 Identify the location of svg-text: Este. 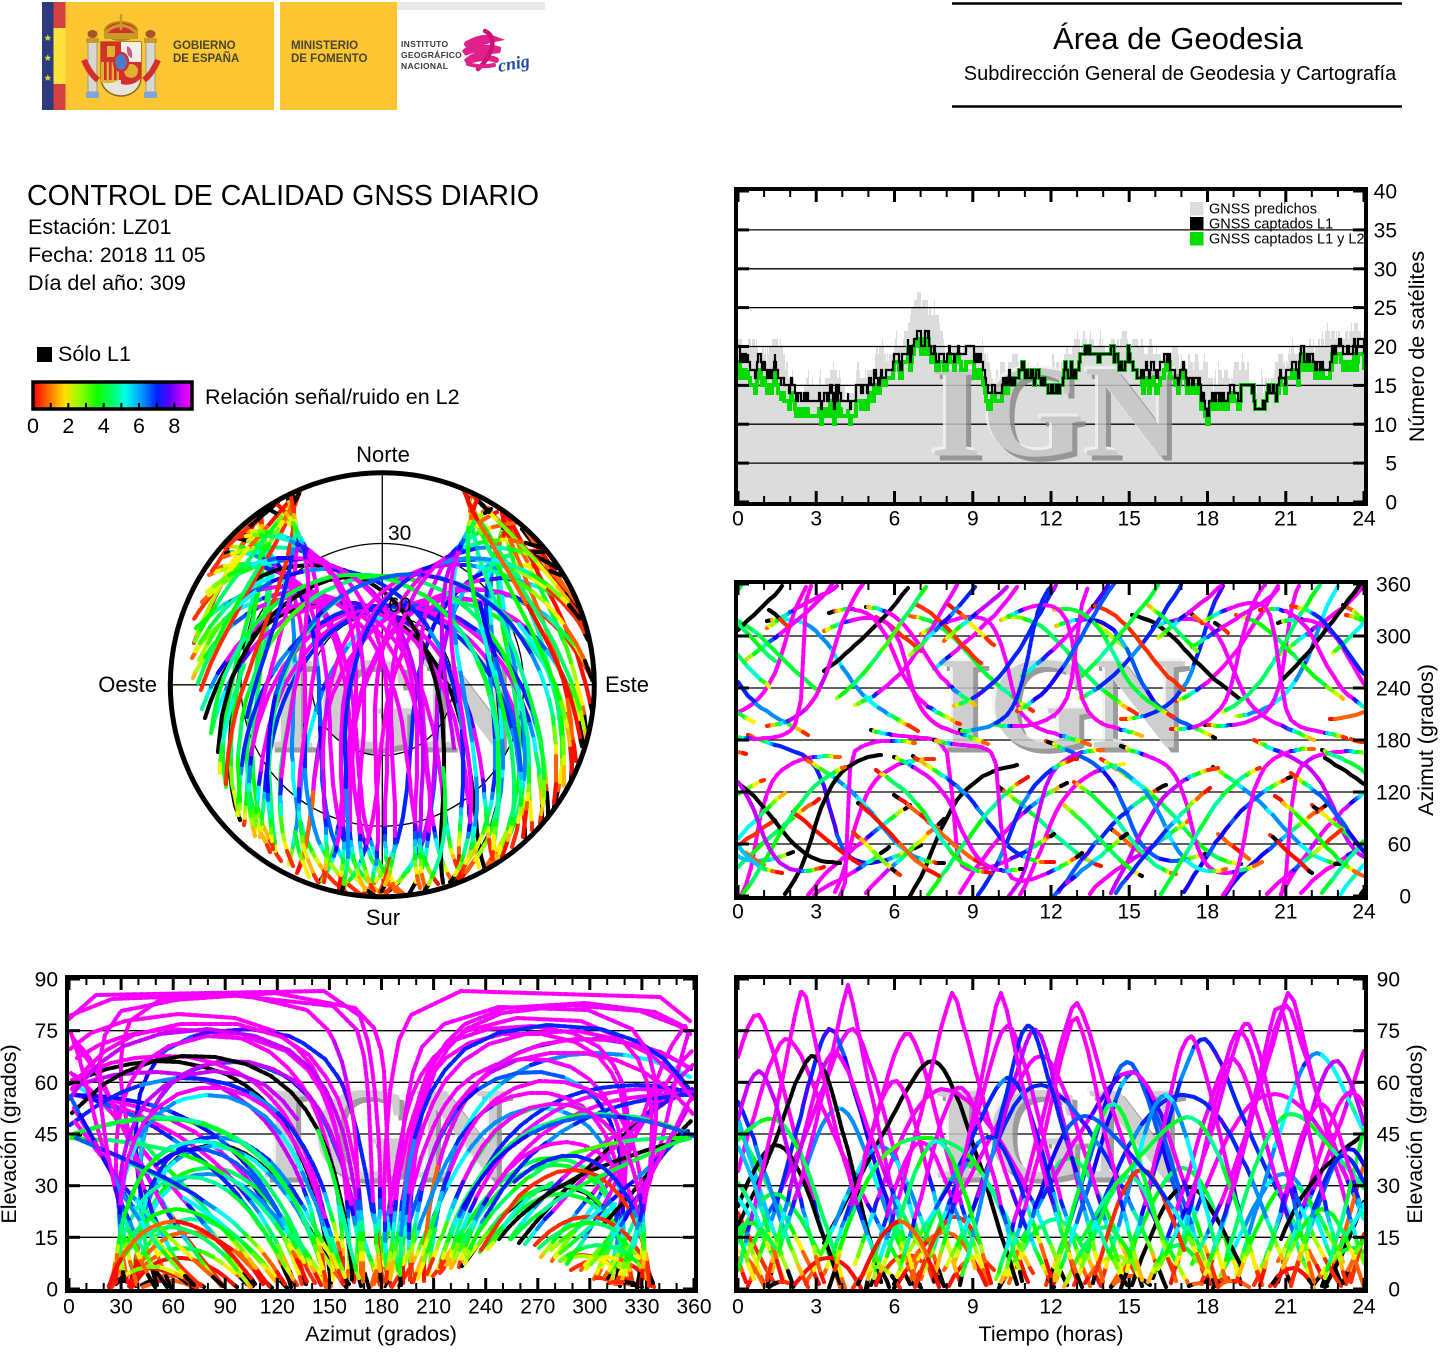
(627, 684).